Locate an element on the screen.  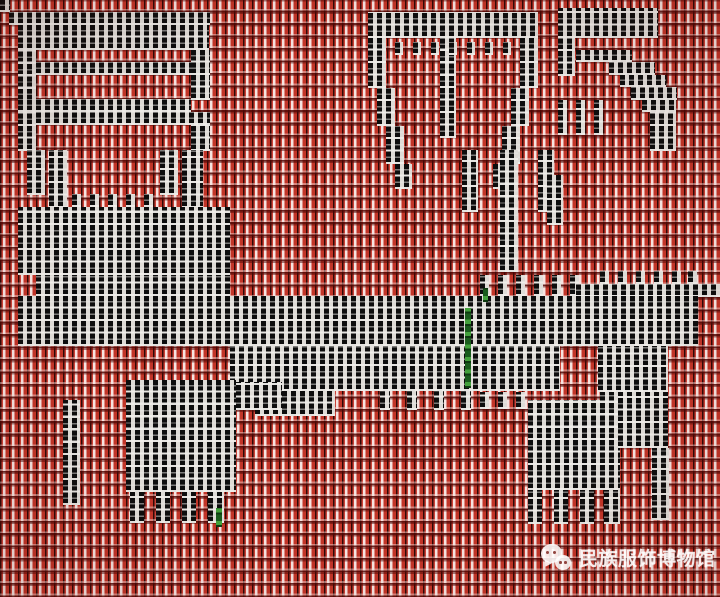
wechat-icon is located at coordinates (557, 559).